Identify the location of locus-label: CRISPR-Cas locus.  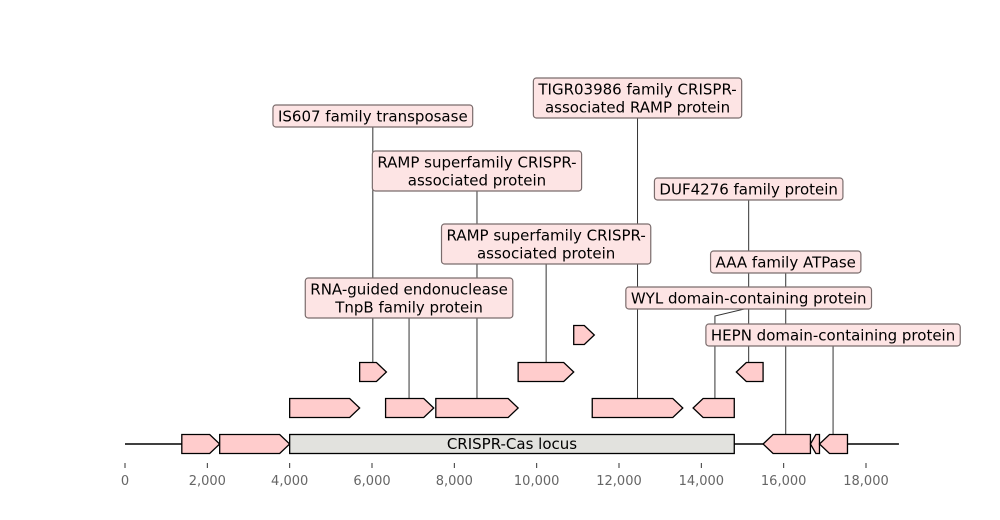
(512, 444).